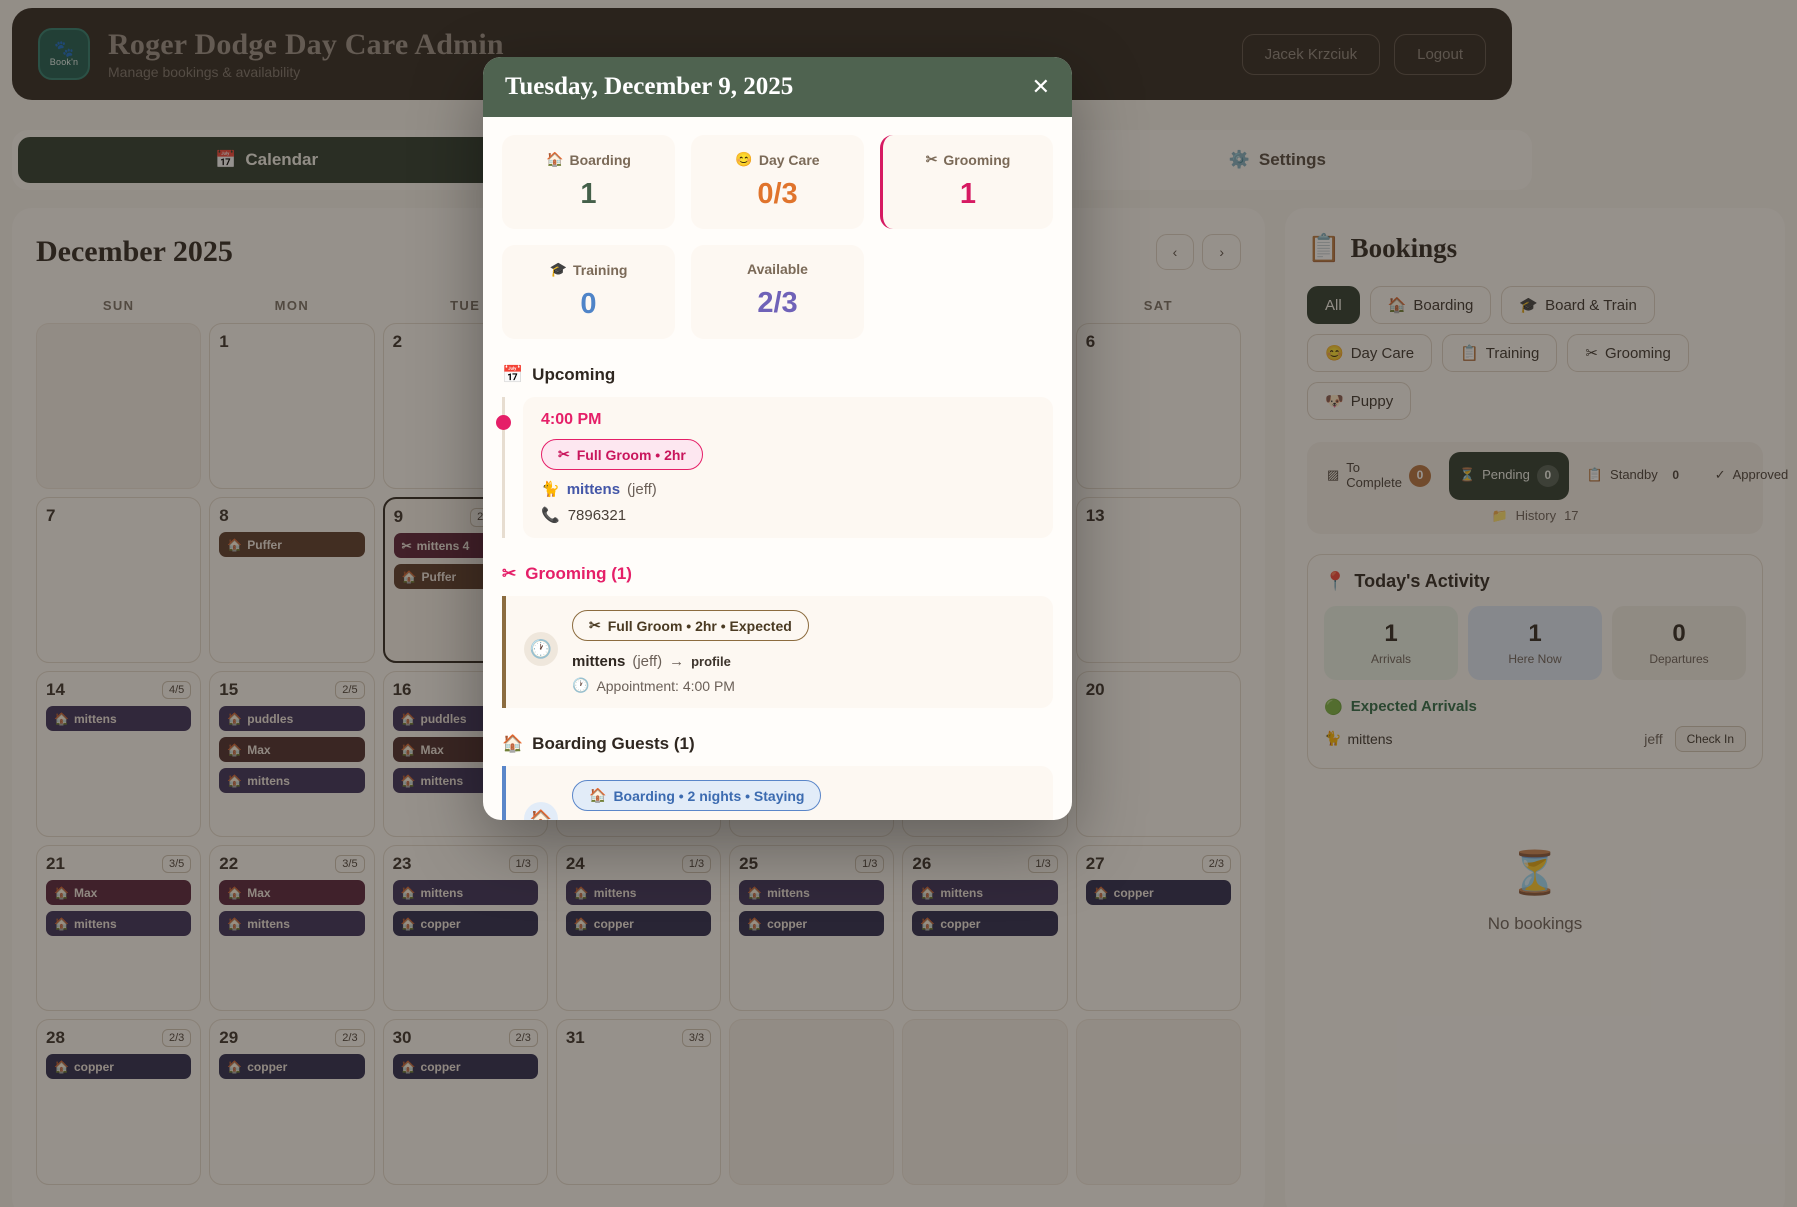 This screenshot has height=1207, width=1797. Describe the element at coordinates (1535, 516) in the screenshot. I see `history-row: 📁 History 17` at that location.